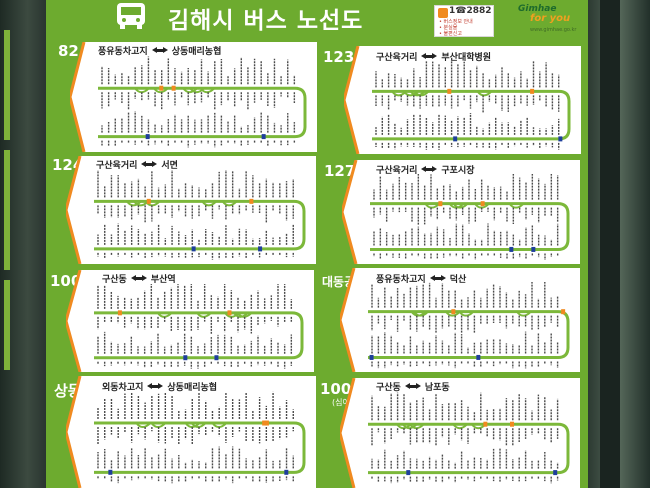 This screenshot has height=488, width=650. I want to click on board-title: 김해시 버스 노선도, so click(266, 21).